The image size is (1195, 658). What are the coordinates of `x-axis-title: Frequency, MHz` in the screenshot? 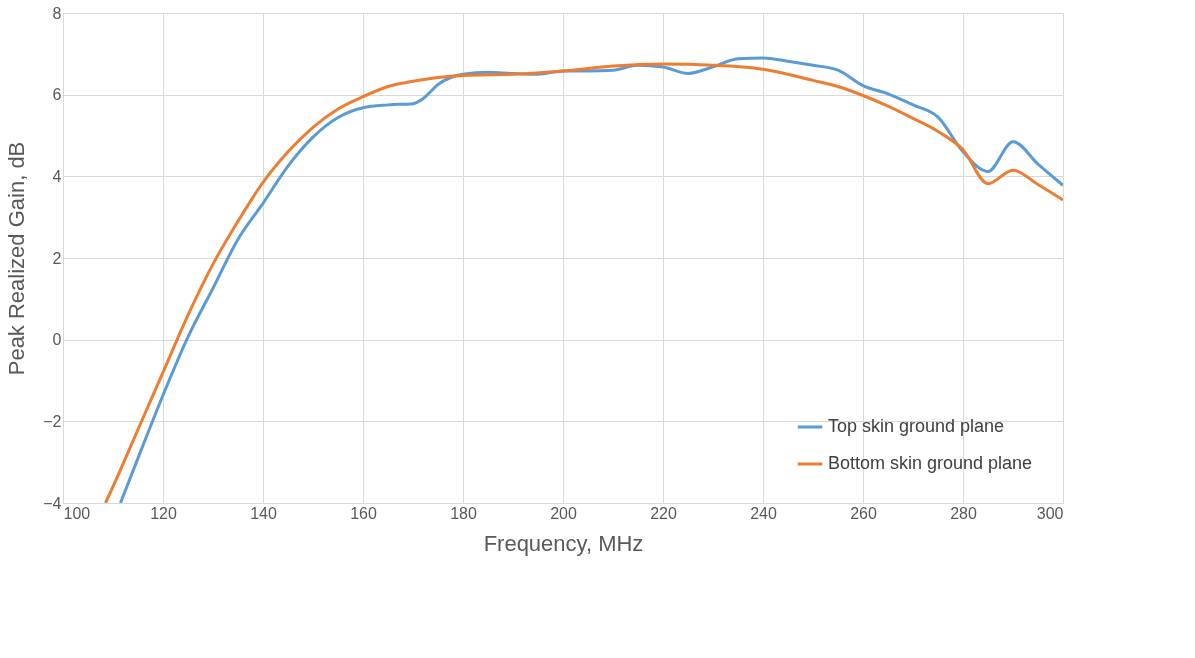 It's located at (563, 543).